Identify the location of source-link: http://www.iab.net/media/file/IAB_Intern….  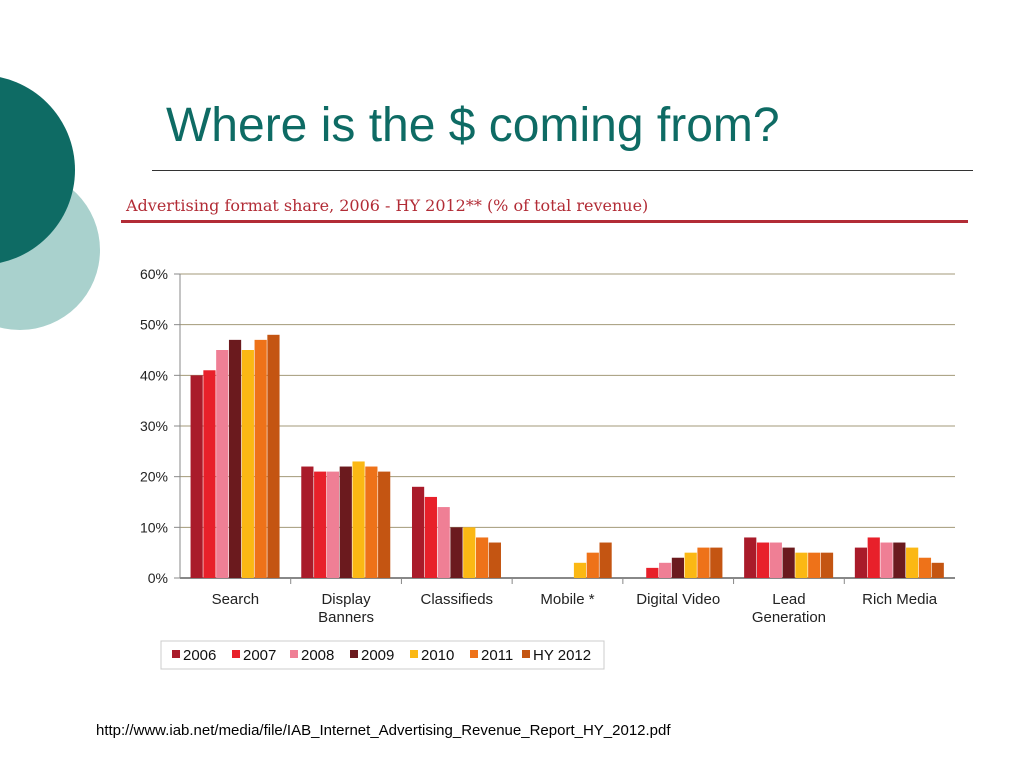
(383, 730).